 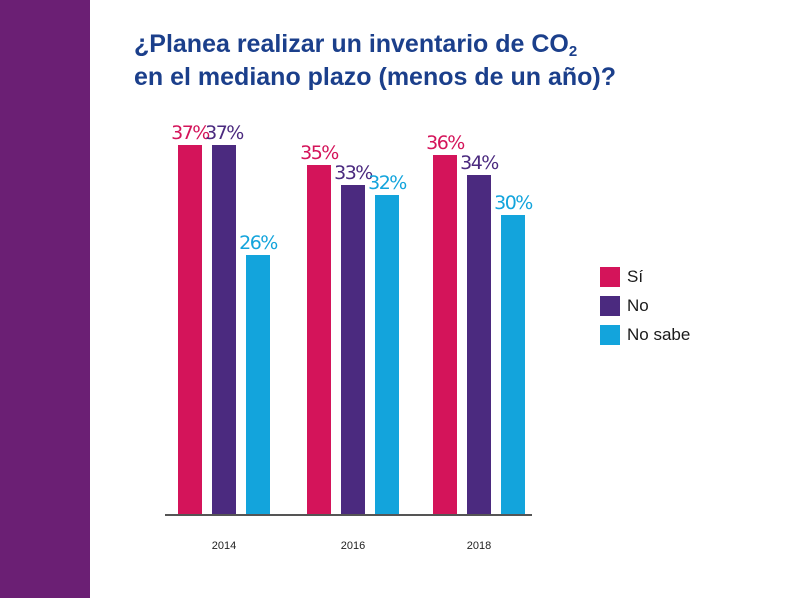 What do you see at coordinates (258, 243) in the screenshot?
I see `value-label-2014-no-sabe: 26%` at bounding box center [258, 243].